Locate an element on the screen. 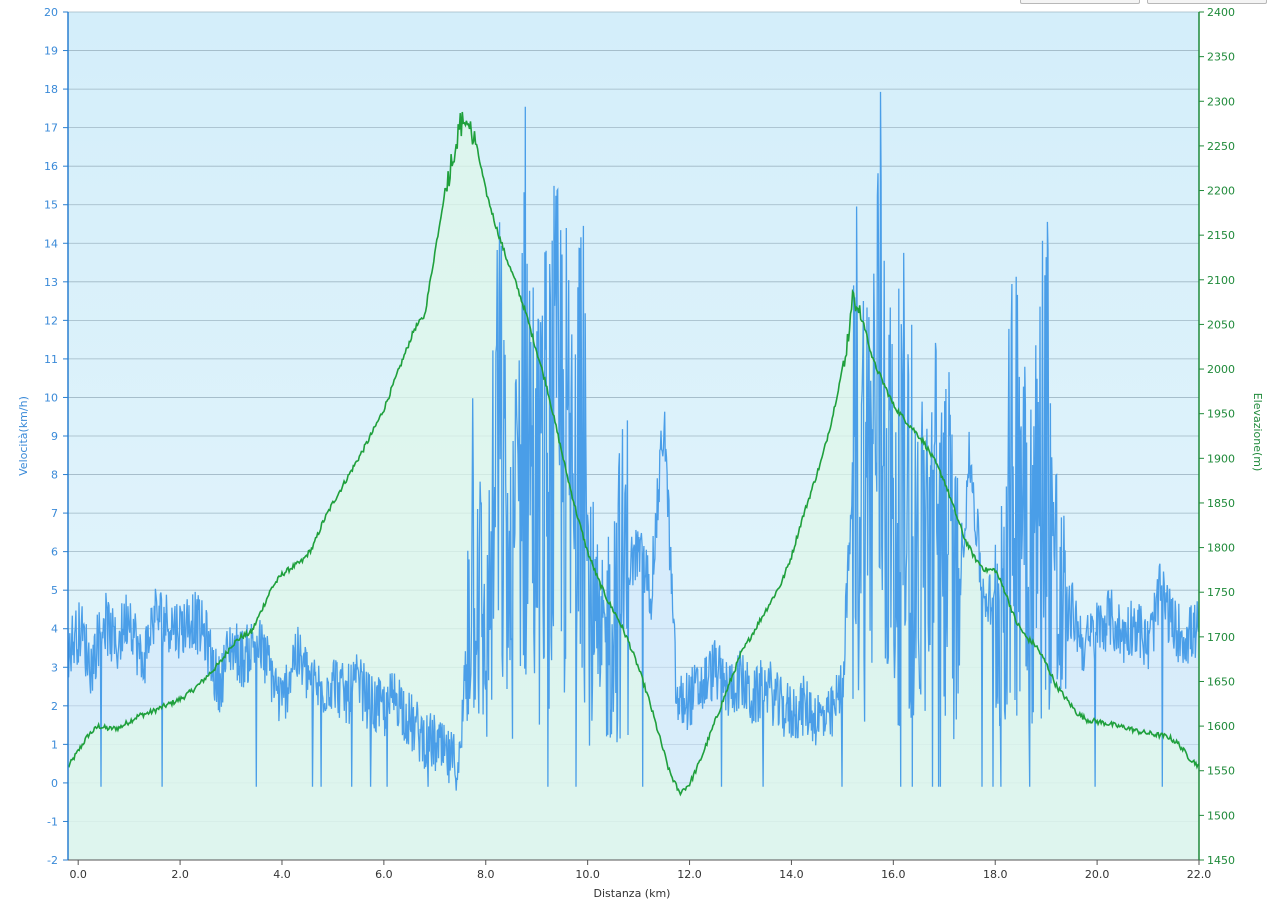 The height and width of the screenshot is (912, 1279). x-tick-label: 10.0 is located at coordinates (587, 874).